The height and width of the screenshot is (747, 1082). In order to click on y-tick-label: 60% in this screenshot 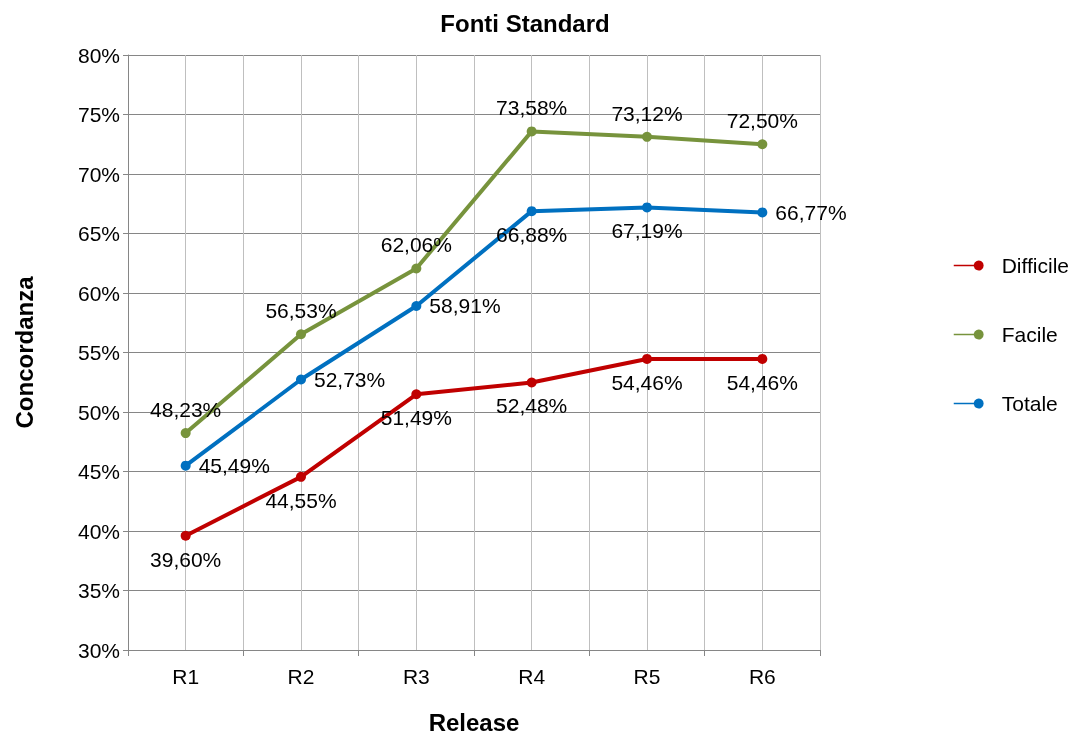, I will do `click(98, 293)`.